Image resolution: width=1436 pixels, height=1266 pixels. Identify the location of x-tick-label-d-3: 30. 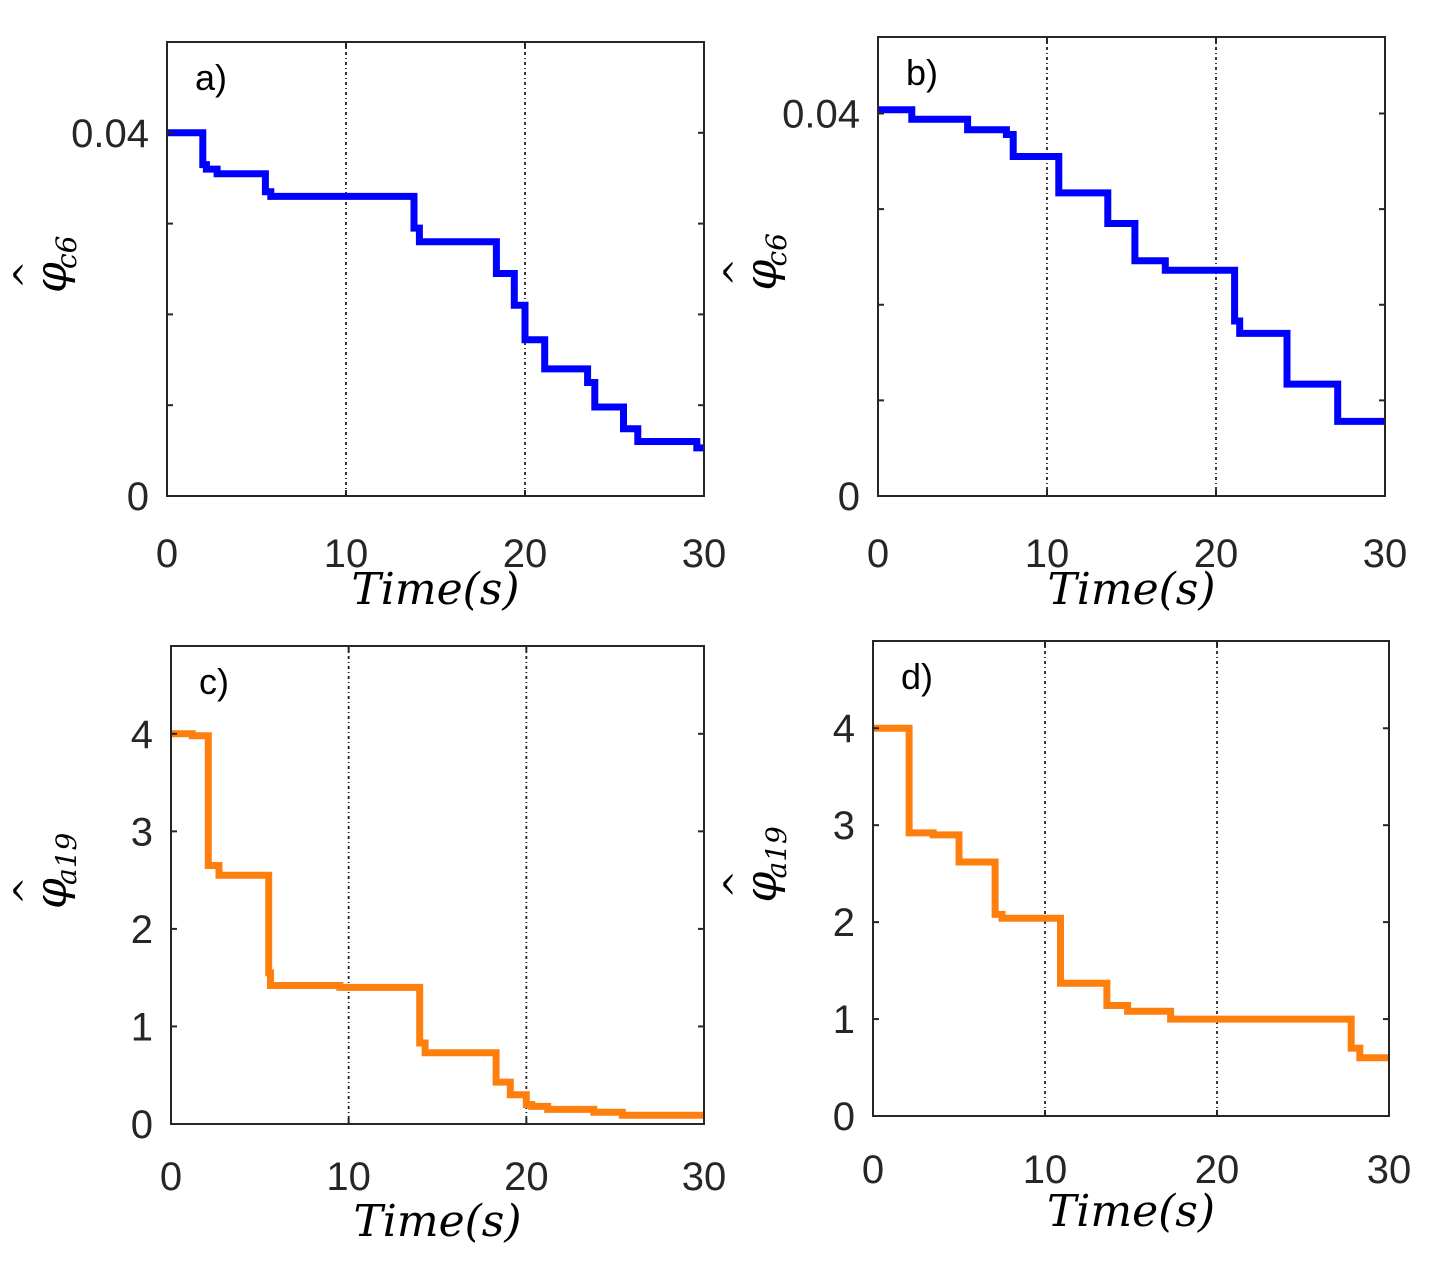
(1389, 1170).